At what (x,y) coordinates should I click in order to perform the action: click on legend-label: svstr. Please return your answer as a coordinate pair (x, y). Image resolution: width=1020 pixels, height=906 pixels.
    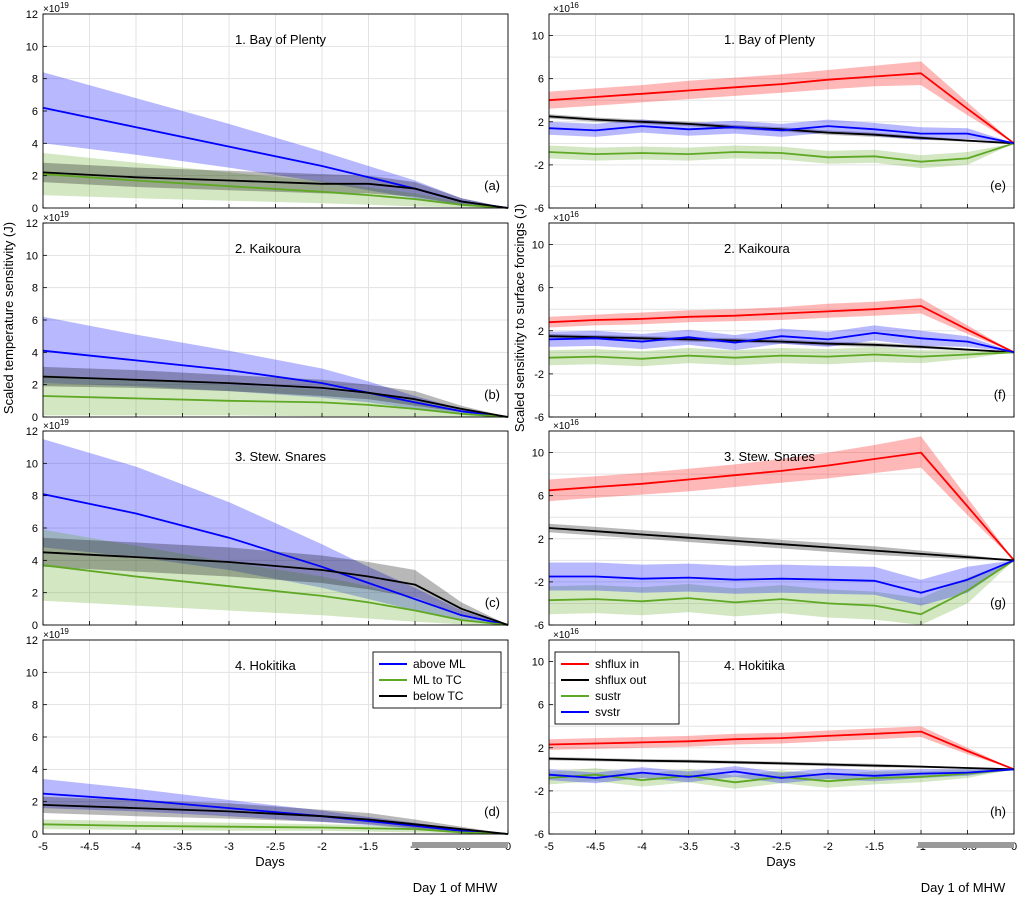
    Looking at the image, I should click on (607, 712).